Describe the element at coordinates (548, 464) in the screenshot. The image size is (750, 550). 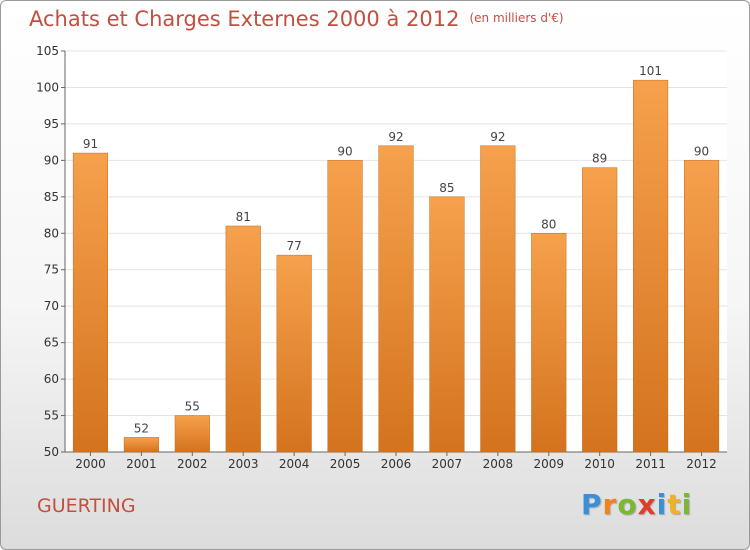
I see `x-tick-label-2009: 2009` at that location.